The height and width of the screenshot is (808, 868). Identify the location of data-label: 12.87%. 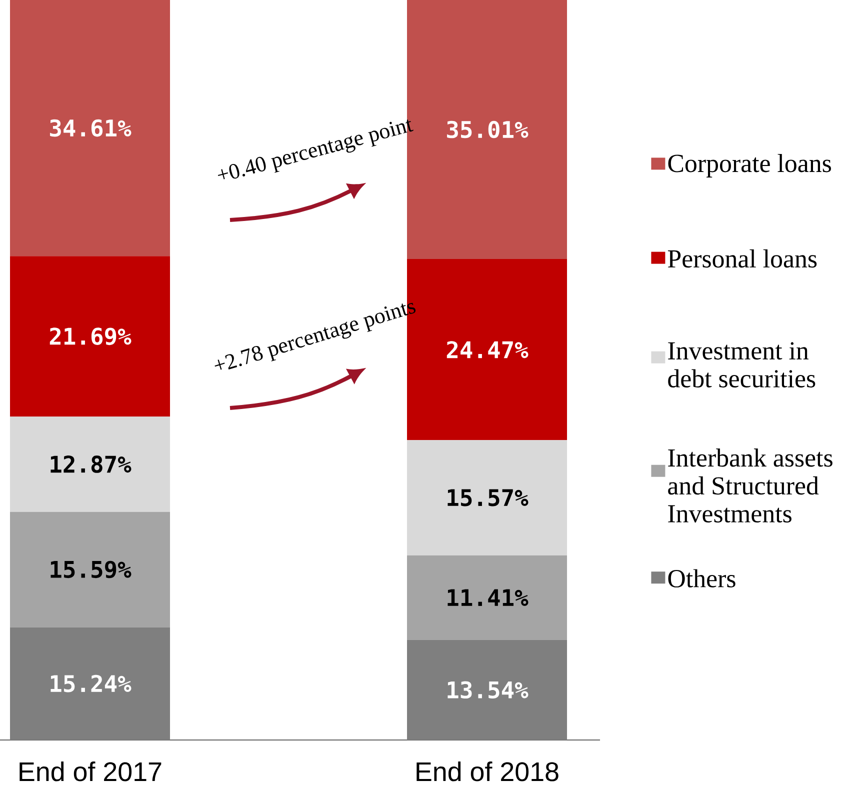
(91, 464).